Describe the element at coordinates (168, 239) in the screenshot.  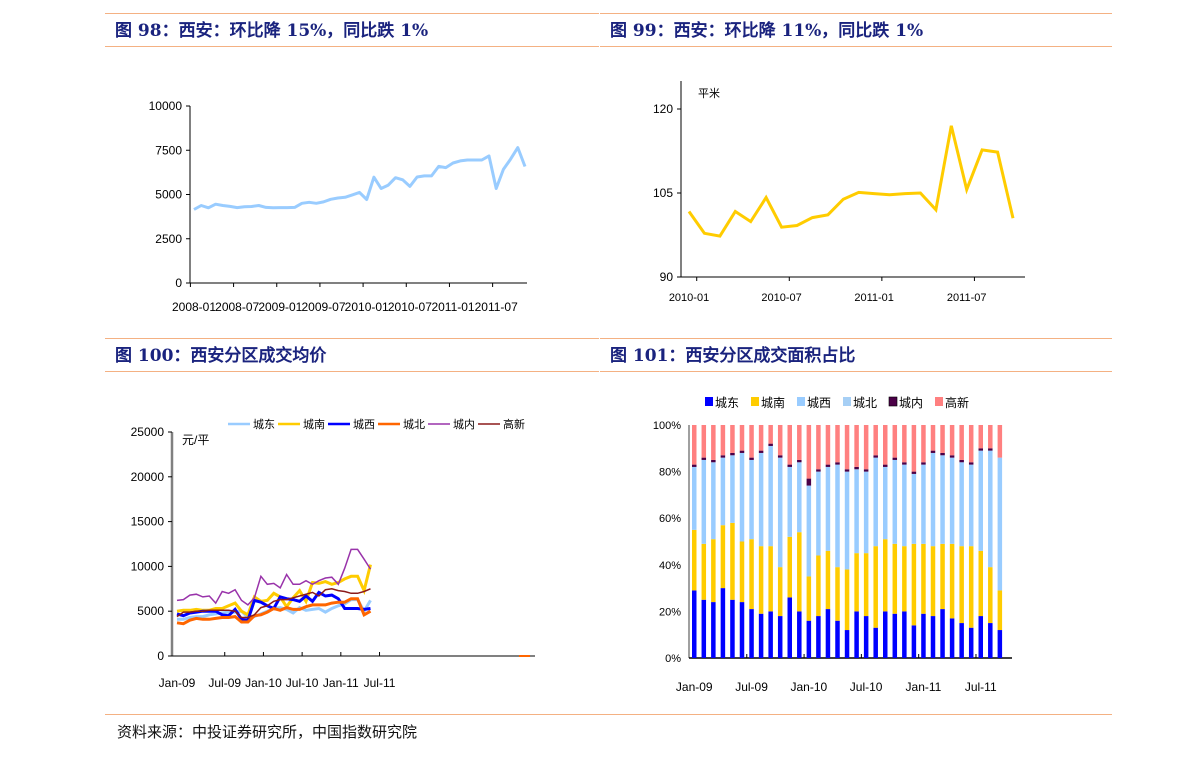
I see `y-tick-label: 2500` at that location.